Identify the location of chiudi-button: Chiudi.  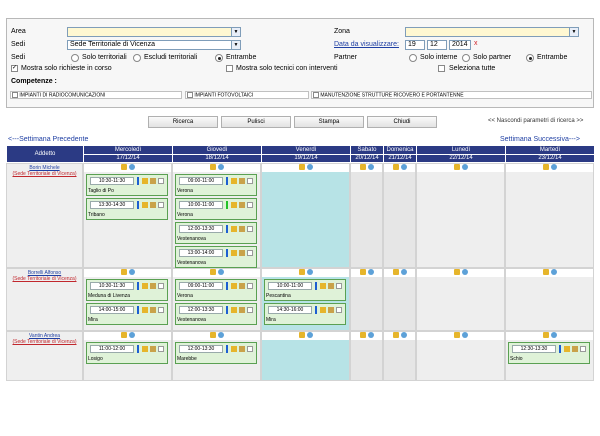
(402, 122).